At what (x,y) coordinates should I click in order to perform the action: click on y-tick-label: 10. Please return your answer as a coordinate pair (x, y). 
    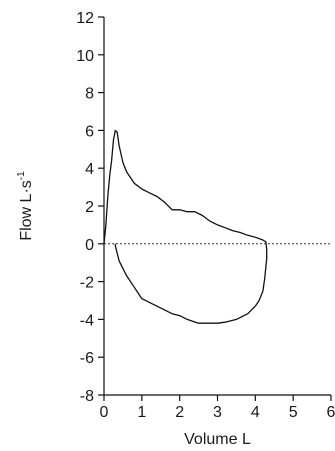
    Looking at the image, I should click on (85, 56).